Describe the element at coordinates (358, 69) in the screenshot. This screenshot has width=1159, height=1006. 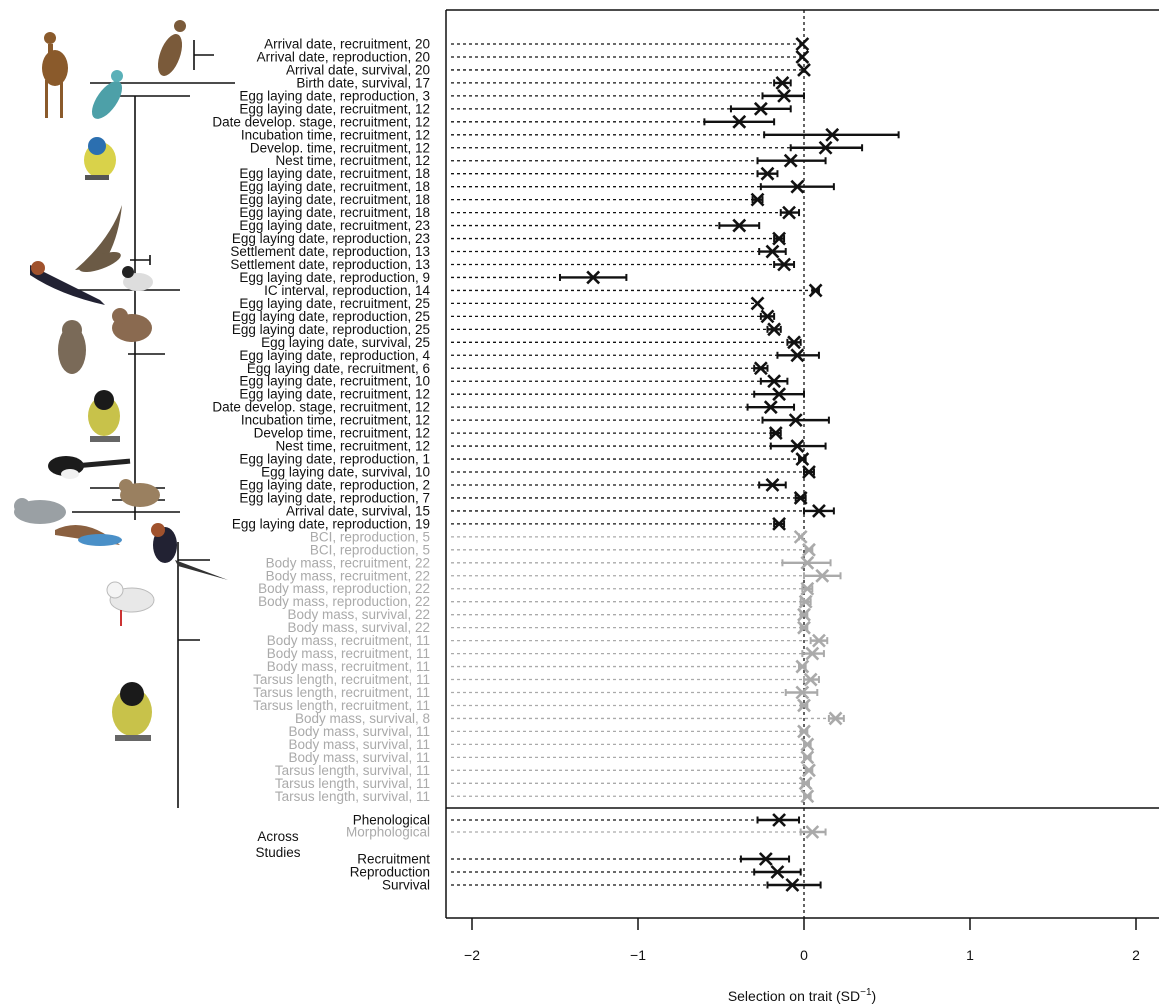
I see `row-label: Arrival date, survival, 20` at that location.